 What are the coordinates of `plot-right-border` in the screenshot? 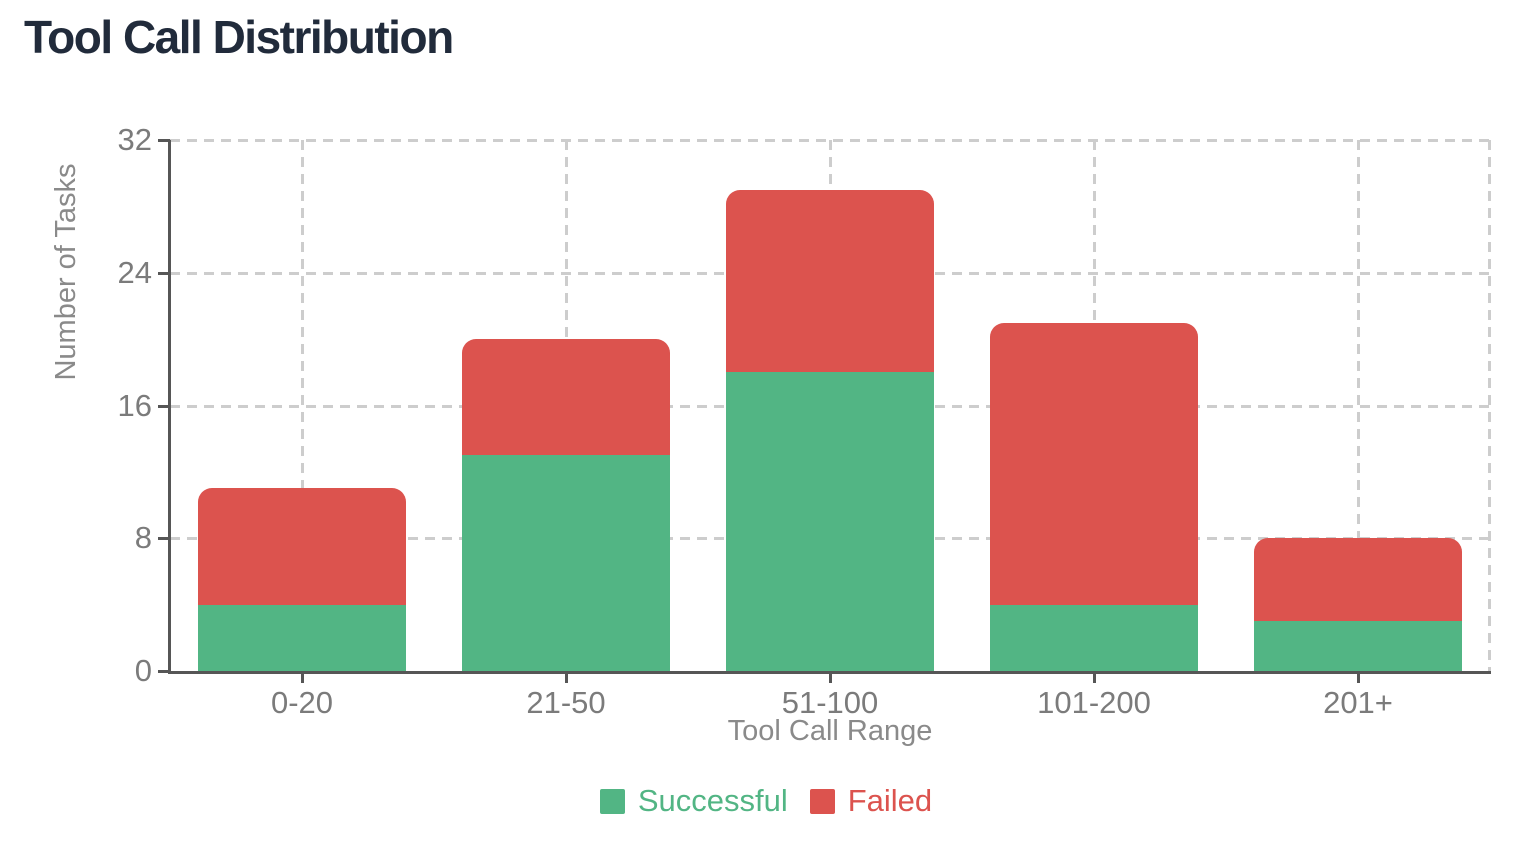 It's located at (1489, 405).